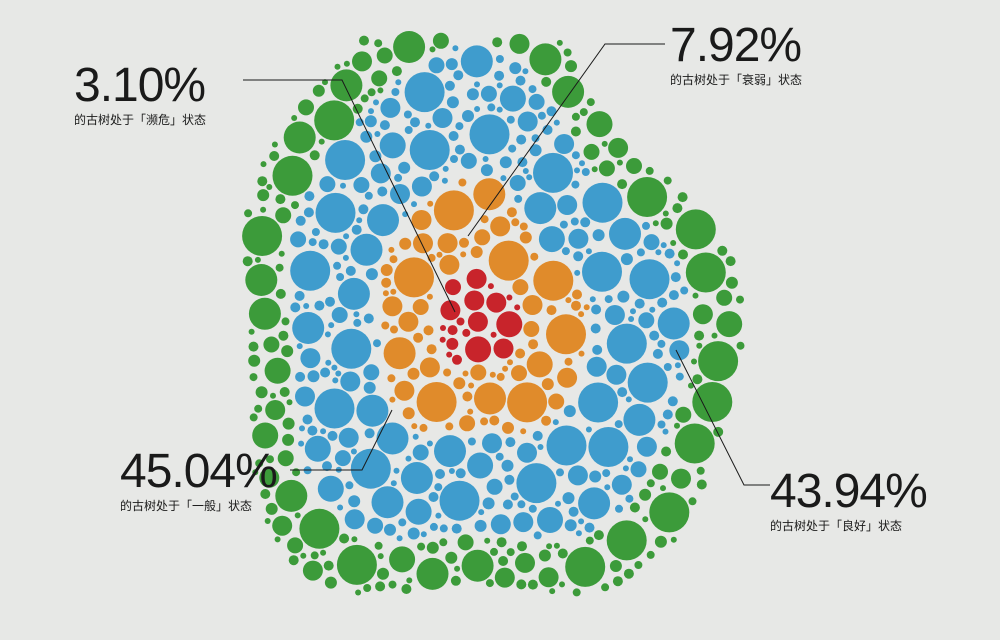 Image resolution: width=1000 pixels, height=640 pixels. I want to click on percent-good: 43.94%, so click(849, 491).